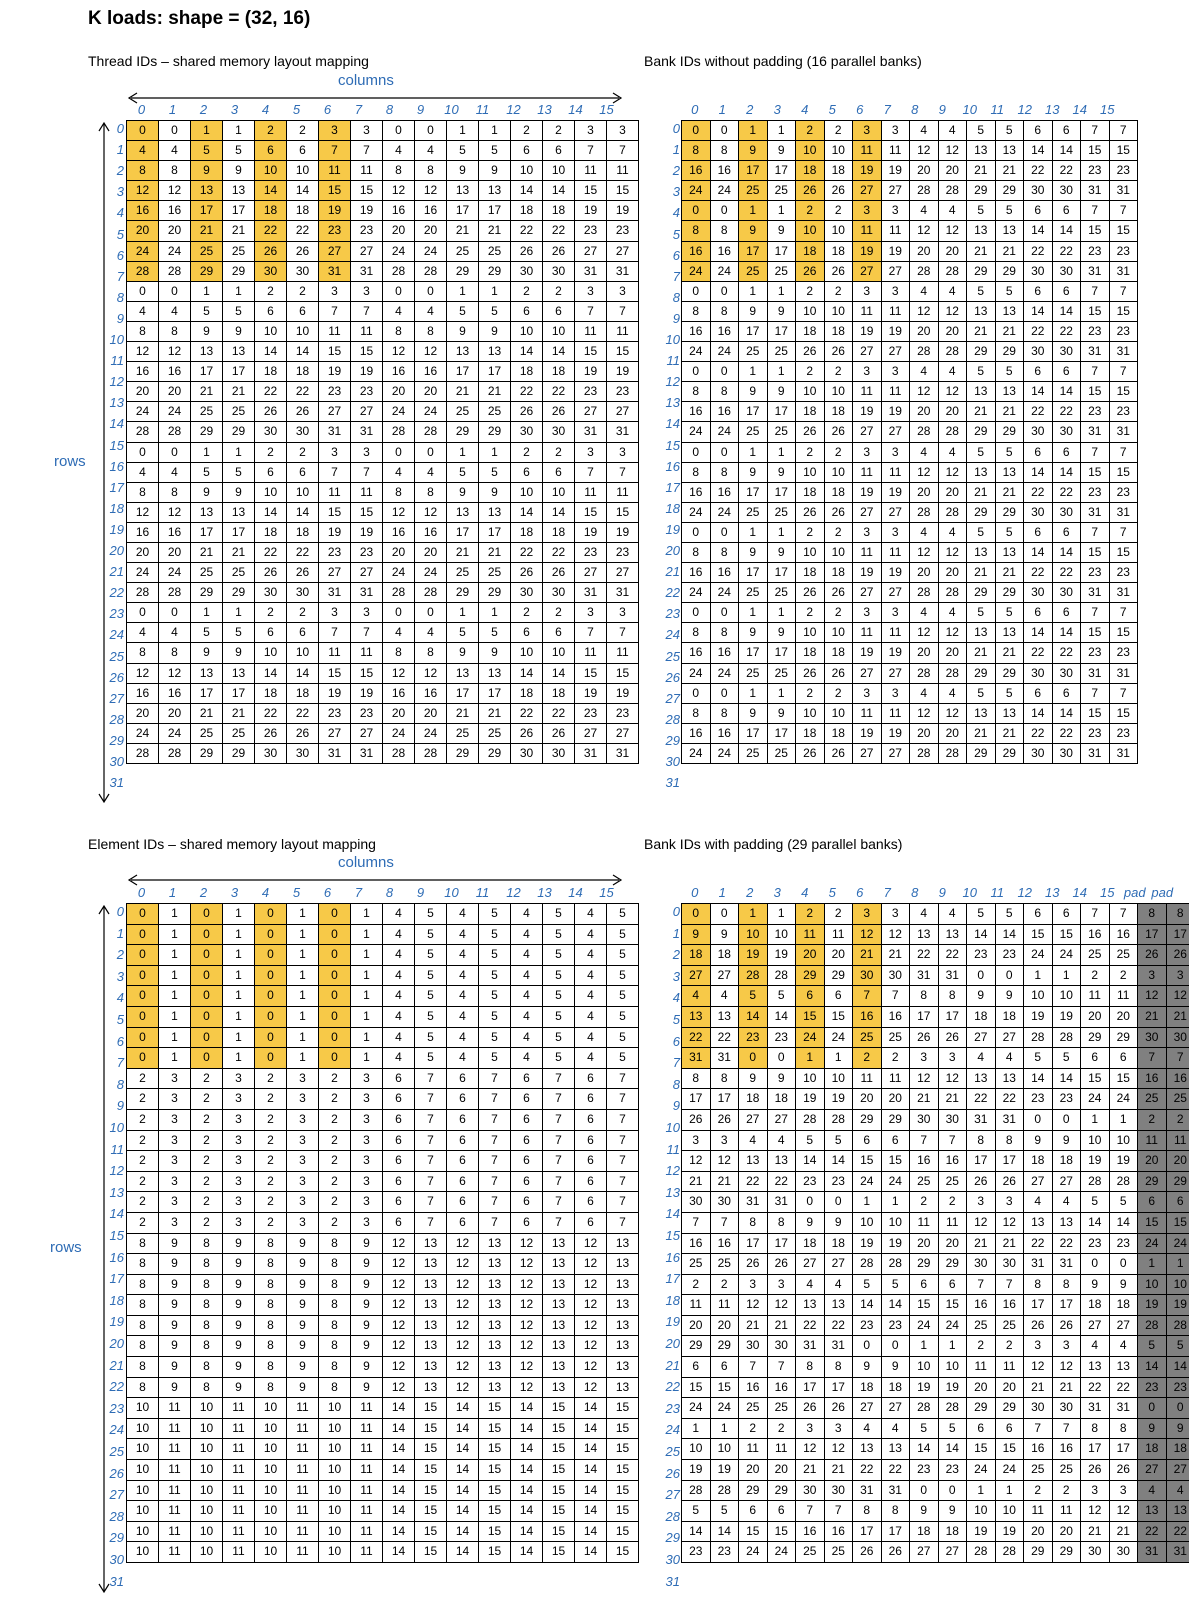  What do you see at coordinates (1152, 1305) in the screenshot?
I see `grid-cell: 19` at bounding box center [1152, 1305].